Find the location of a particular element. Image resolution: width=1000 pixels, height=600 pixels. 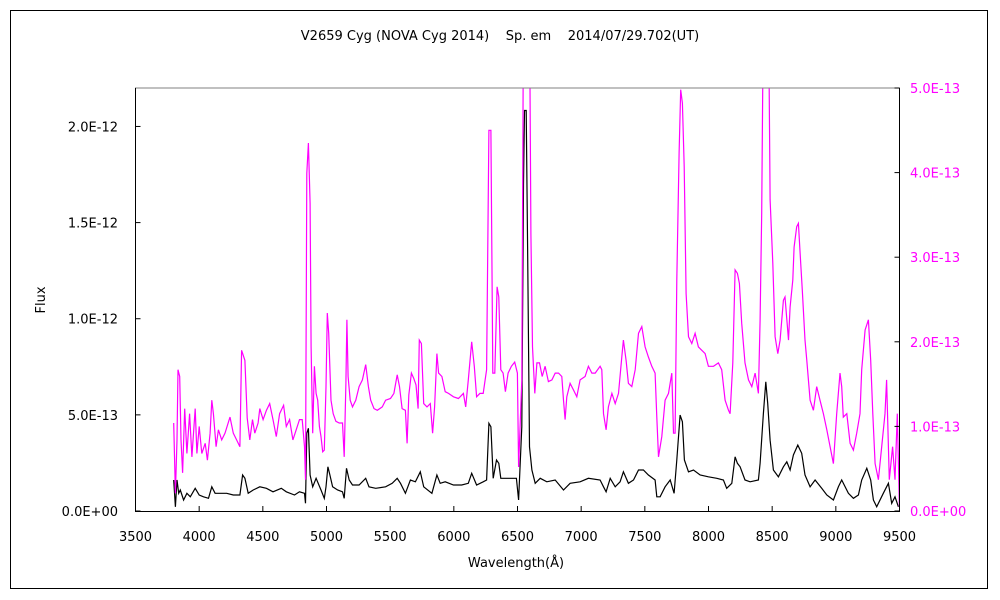

x-tick-label: 5500 is located at coordinates (390, 537).